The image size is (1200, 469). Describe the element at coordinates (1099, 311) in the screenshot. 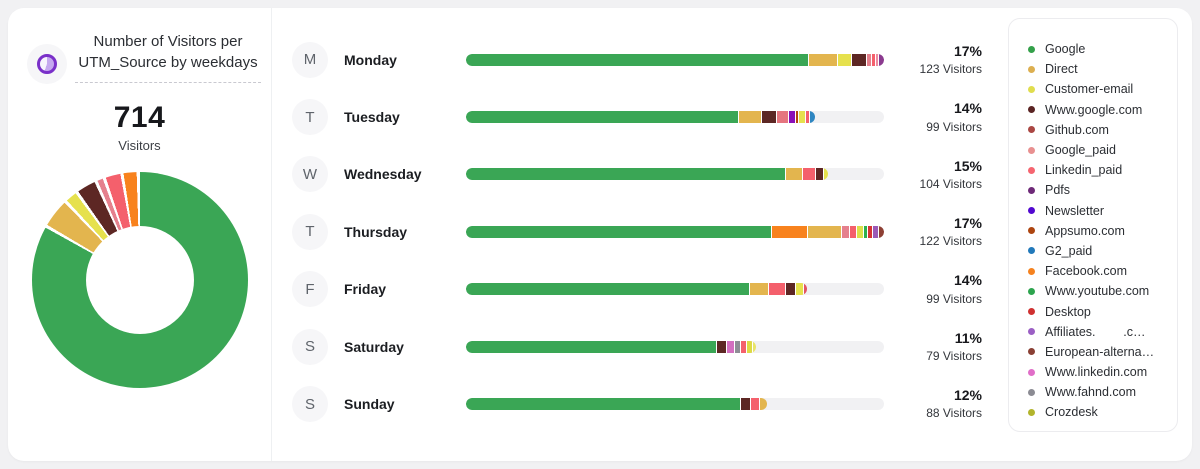

I see `legend-item: Desktop` at that location.